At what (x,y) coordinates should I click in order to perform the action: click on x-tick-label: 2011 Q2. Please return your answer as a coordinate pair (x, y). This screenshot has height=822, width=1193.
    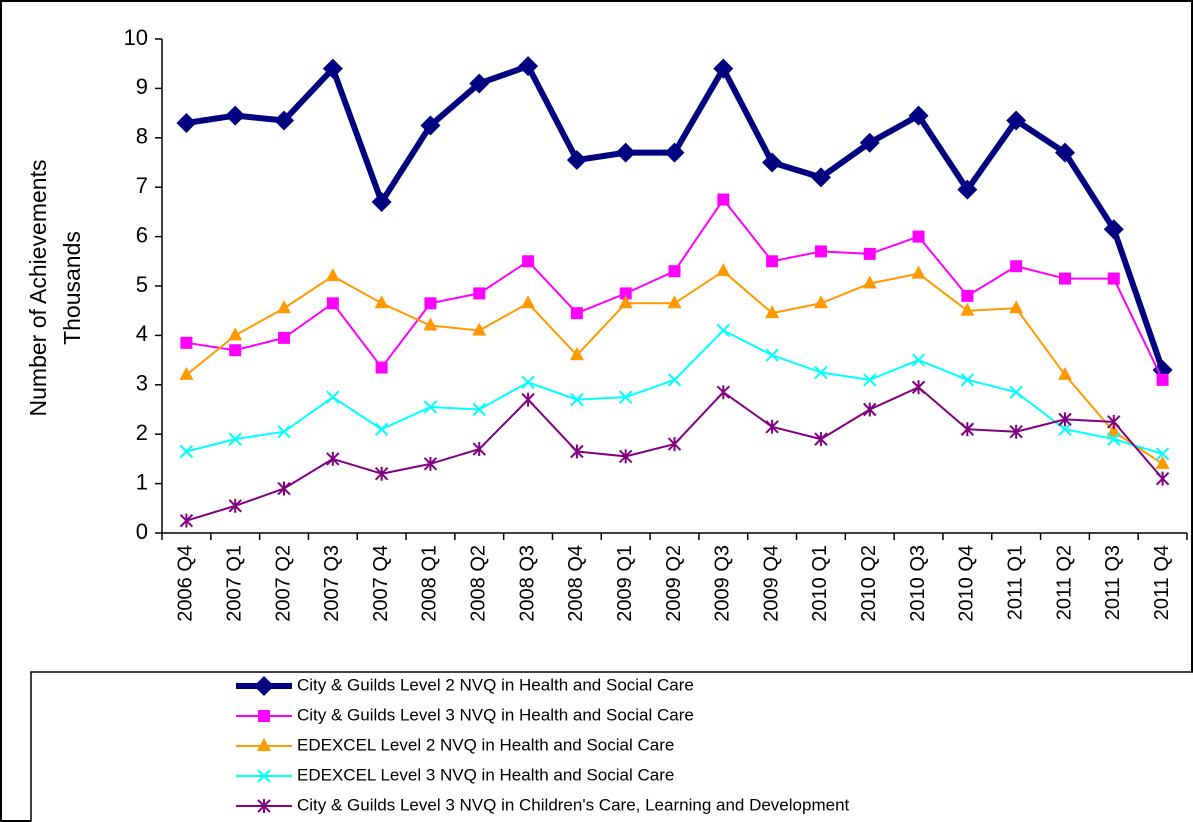
    Looking at the image, I should click on (1064, 582).